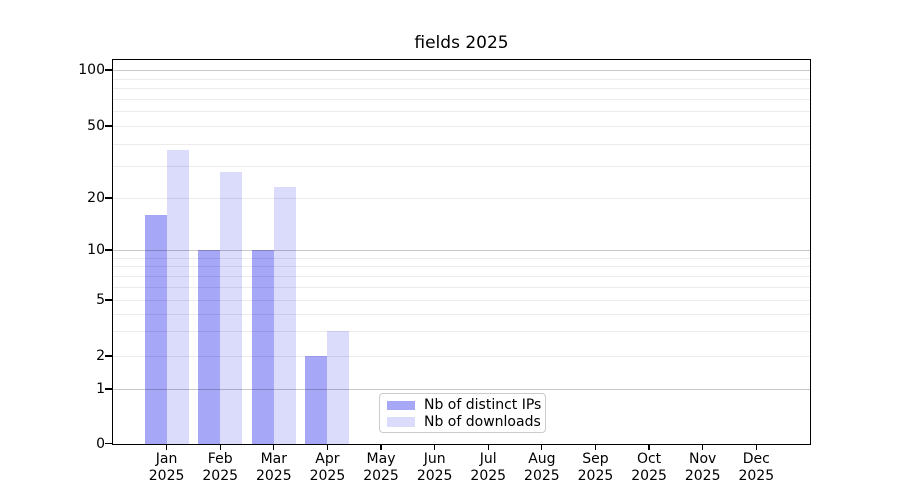 Image resolution: width=900 pixels, height=500 pixels. What do you see at coordinates (96, 198) in the screenshot?
I see `y-tick-label: 20` at bounding box center [96, 198].